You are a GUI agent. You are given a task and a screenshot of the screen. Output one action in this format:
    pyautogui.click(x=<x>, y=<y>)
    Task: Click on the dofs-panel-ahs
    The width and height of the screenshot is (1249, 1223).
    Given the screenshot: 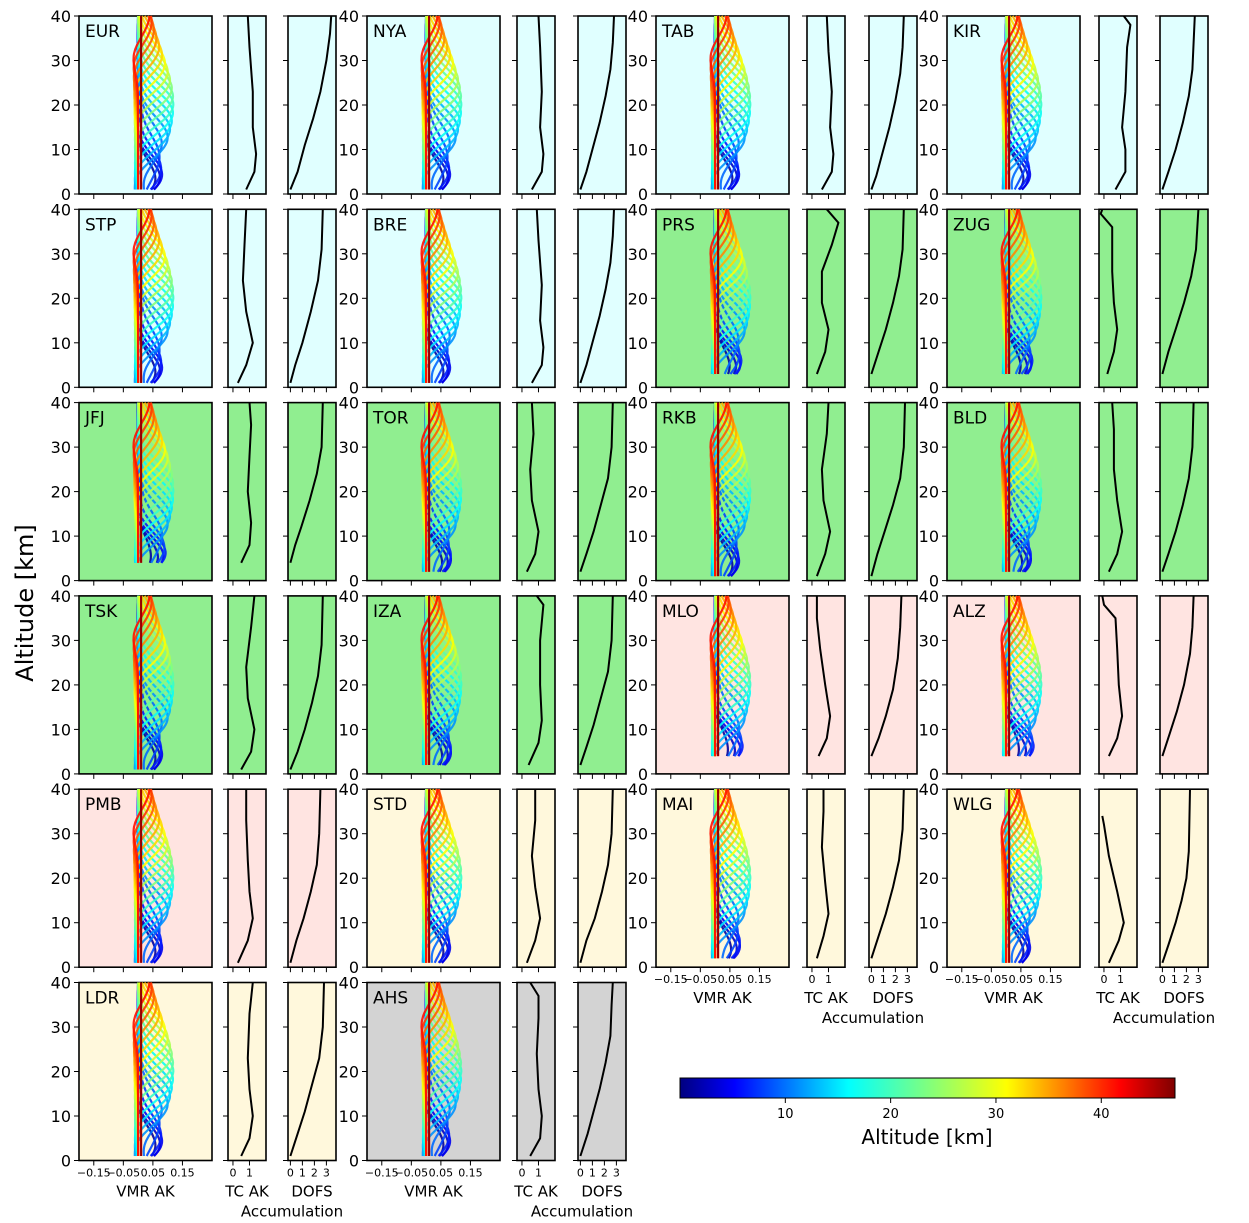 What is the action you would take?
    pyautogui.click(x=602, y=1071)
    